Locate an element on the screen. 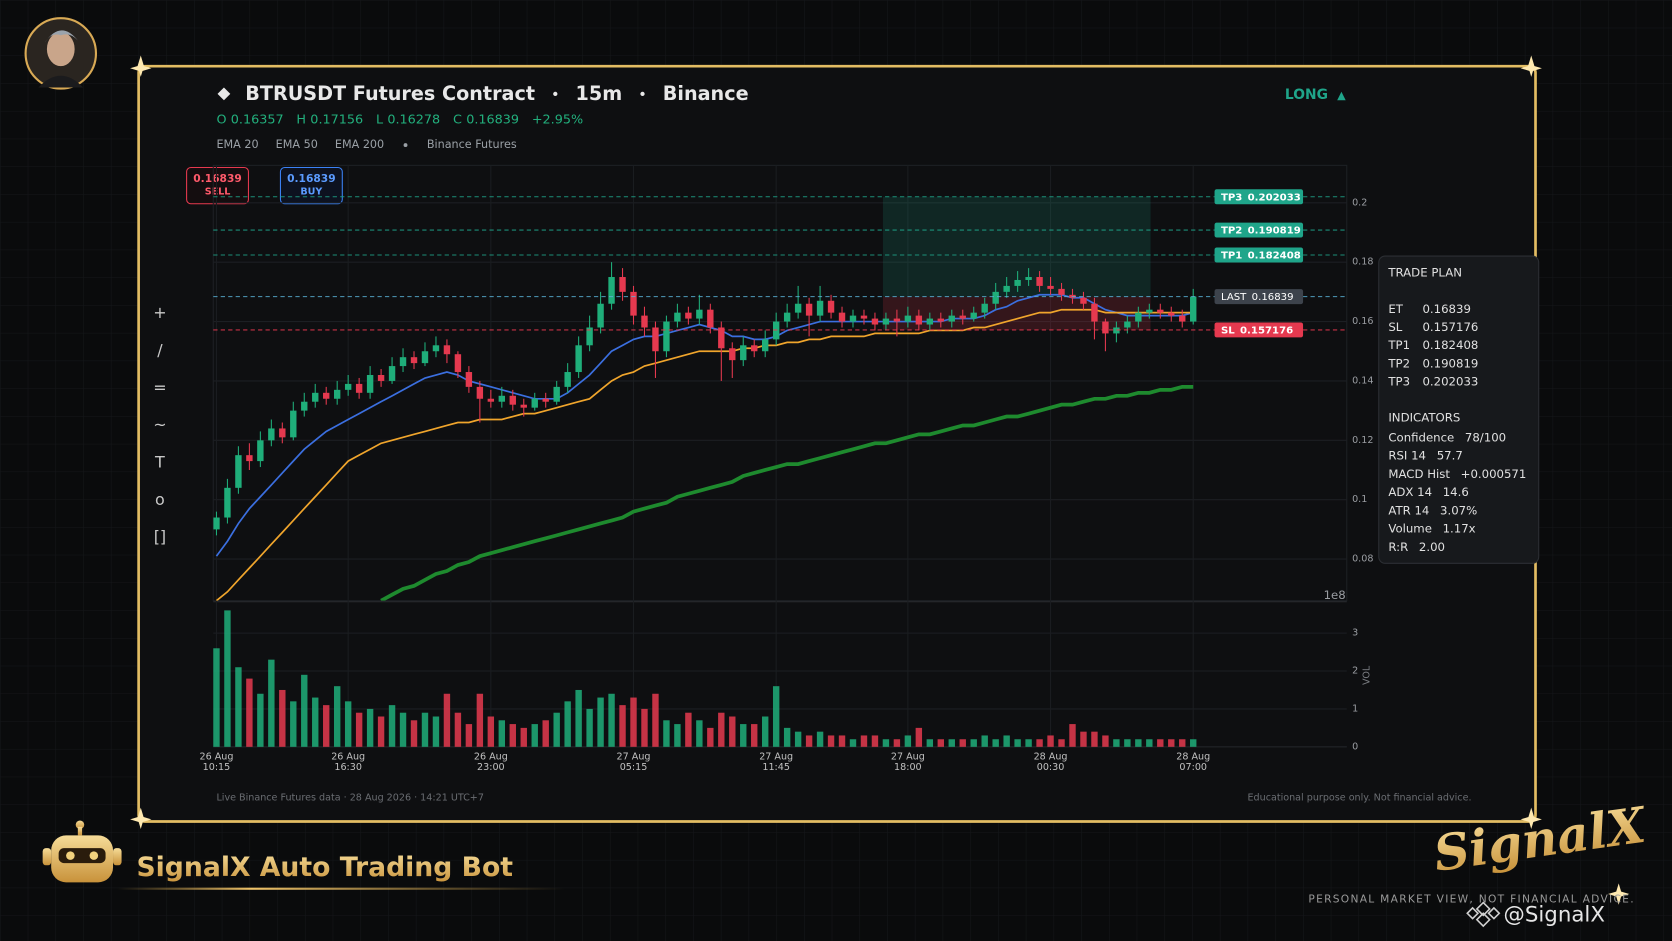 This screenshot has height=941, width=1672. x-tick-time: 16:30 is located at coordinates (348, 767).